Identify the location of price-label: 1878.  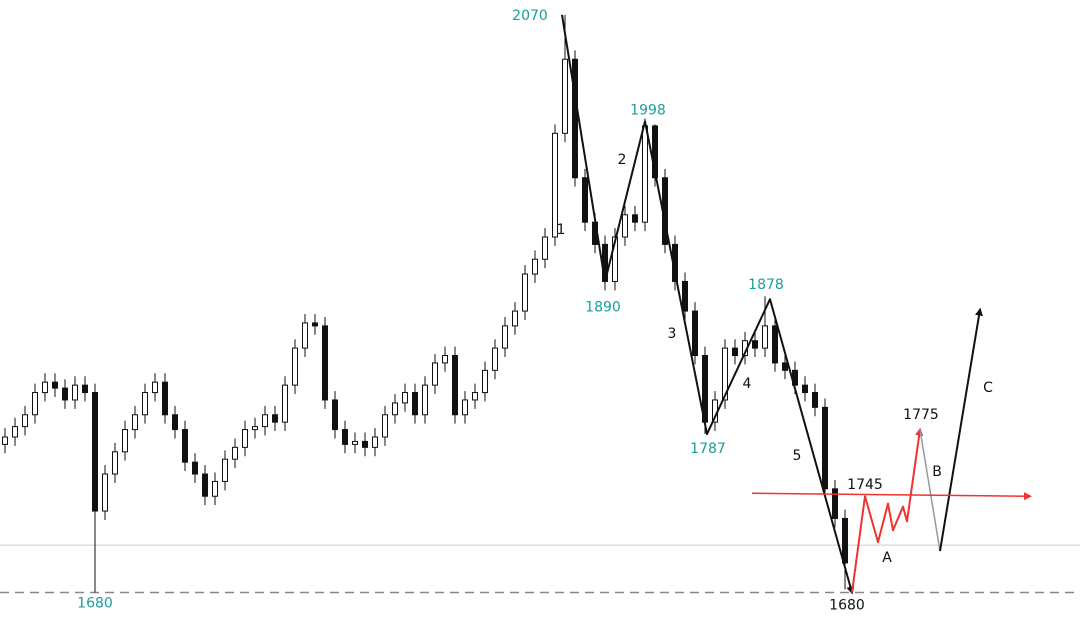
(766, 285).